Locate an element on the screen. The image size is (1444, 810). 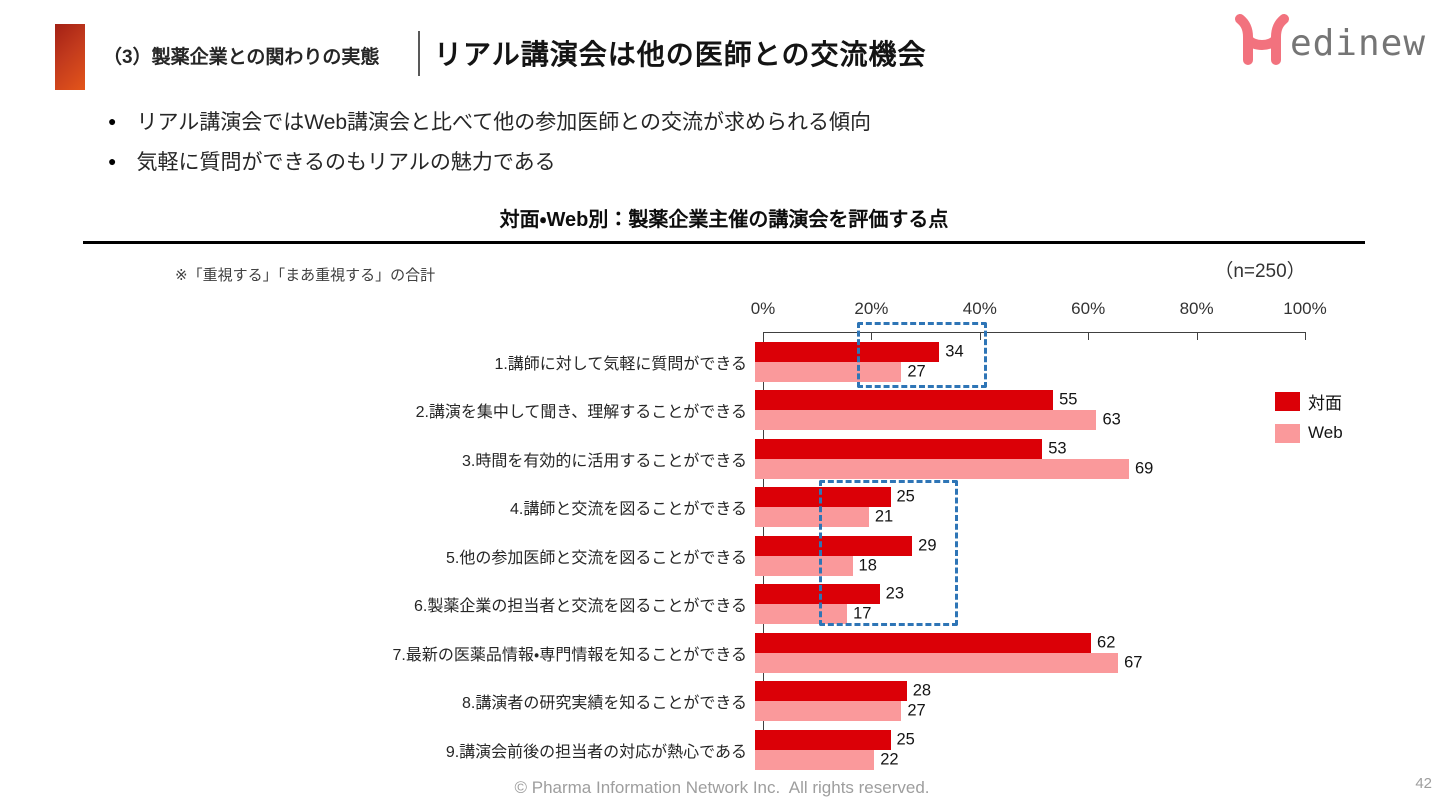
chart-row: 6.製薬企業の担当者と交流を図ることができる 23 17 is located at coordinates (652, 600).